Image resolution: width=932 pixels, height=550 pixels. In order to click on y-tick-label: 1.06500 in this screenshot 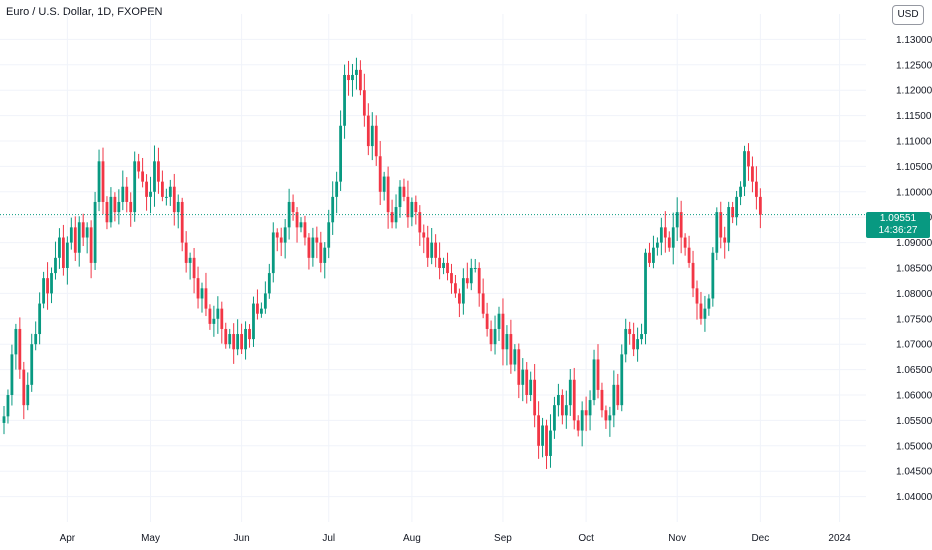, I will do `click(914, 370)`.